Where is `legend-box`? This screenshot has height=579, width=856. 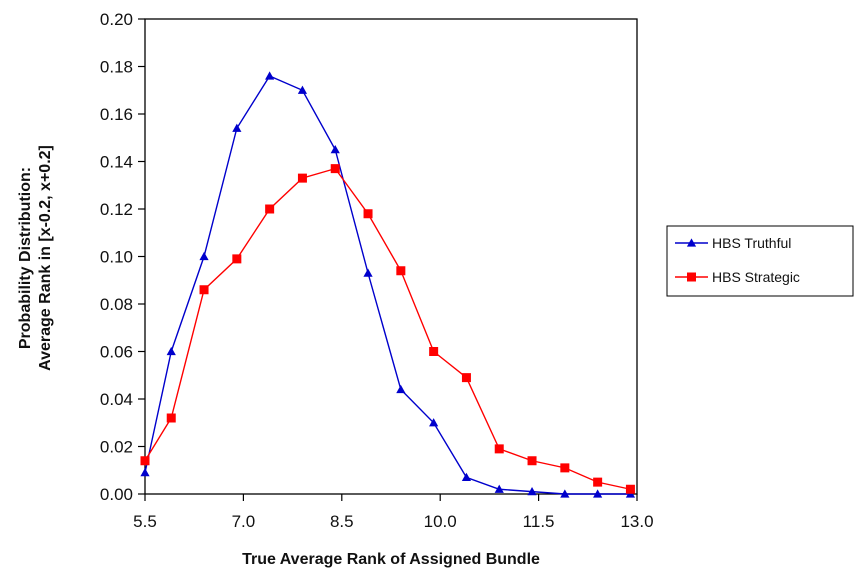 legend-box is located at coordinates (760, 261).